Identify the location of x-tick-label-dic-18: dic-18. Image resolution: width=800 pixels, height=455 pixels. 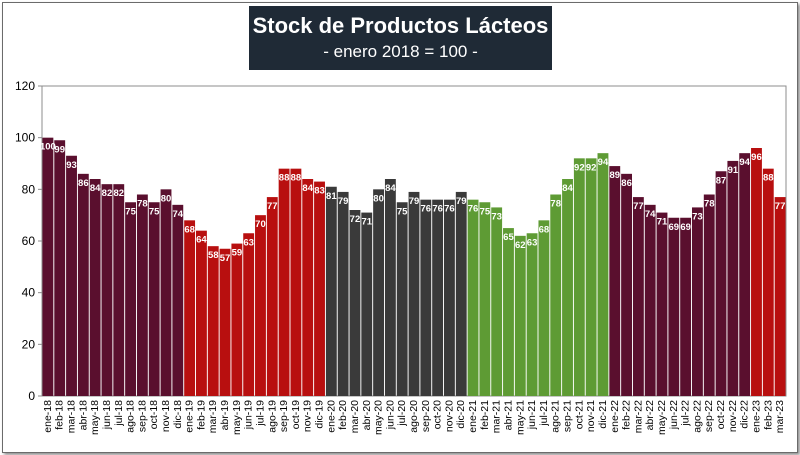
(178, 414).